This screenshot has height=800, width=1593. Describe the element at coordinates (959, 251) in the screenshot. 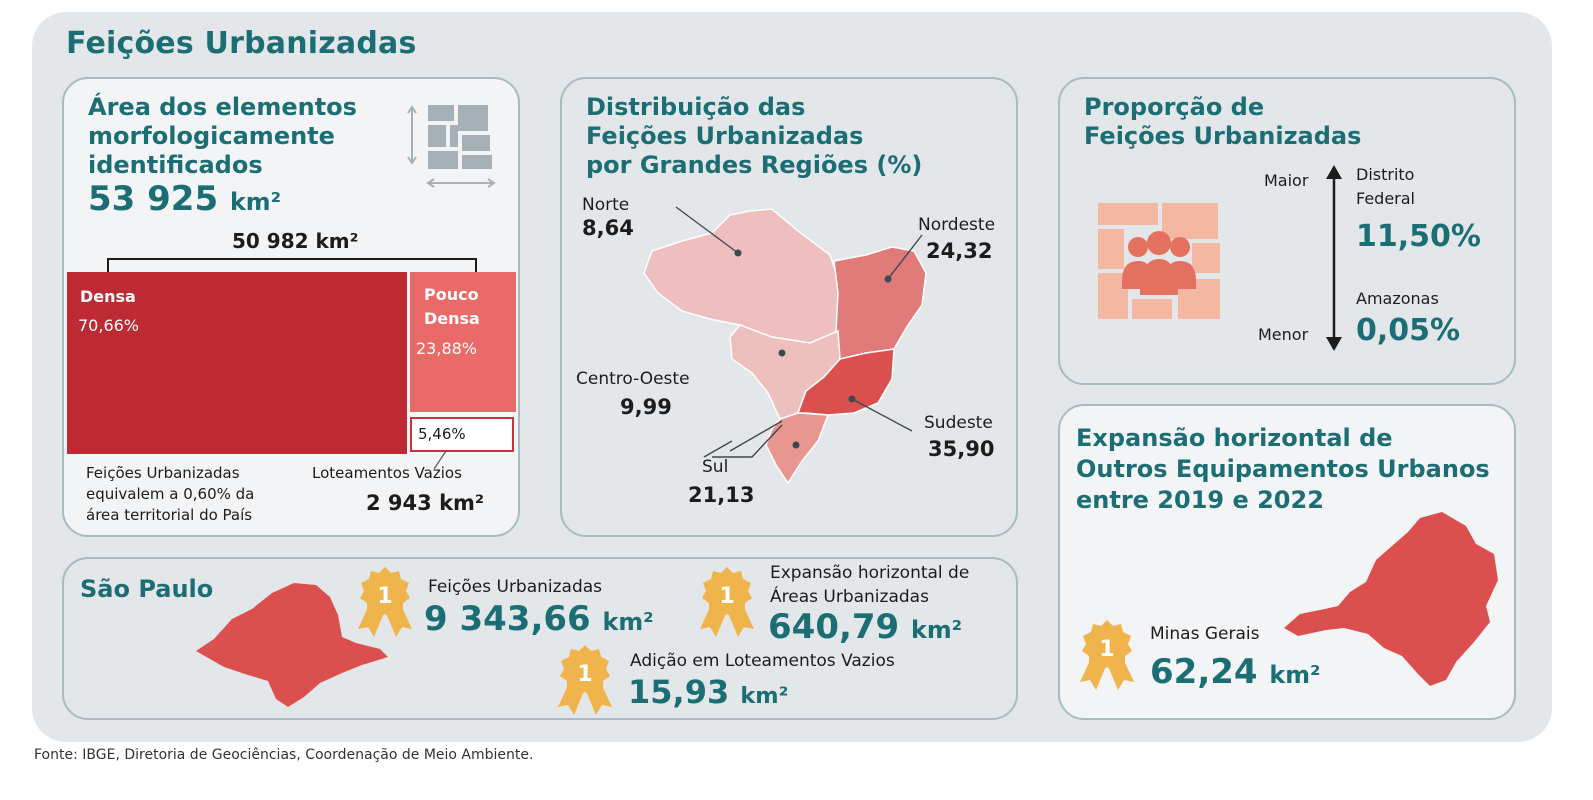

I see `region-nordeste-value: 24,32` at that location.